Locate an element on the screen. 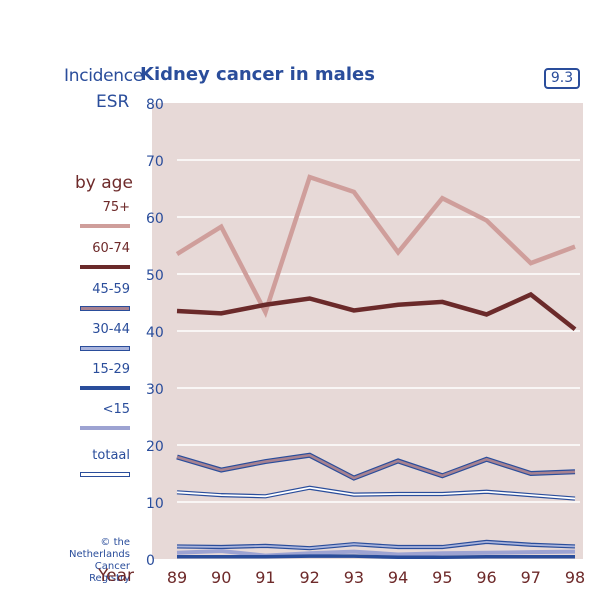 This screenshot has width=600, height=600. x-tick-label: 92 is located at coordinates (309, 577).